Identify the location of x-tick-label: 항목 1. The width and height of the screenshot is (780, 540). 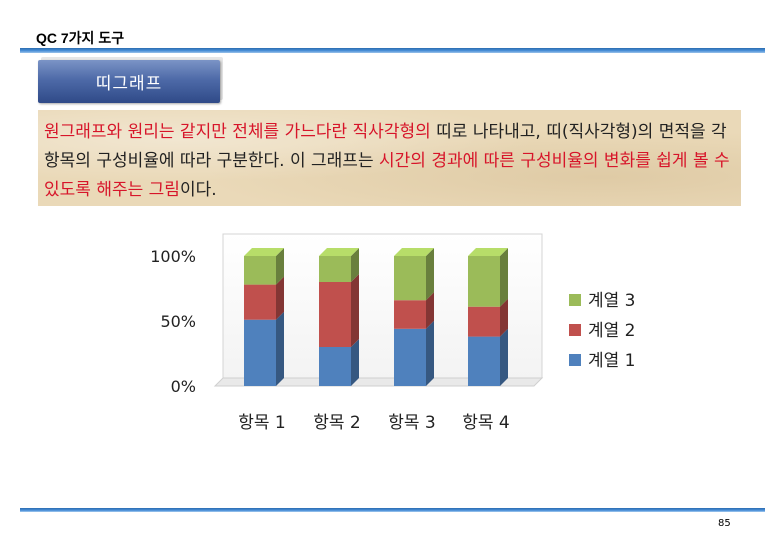
(262, 423).